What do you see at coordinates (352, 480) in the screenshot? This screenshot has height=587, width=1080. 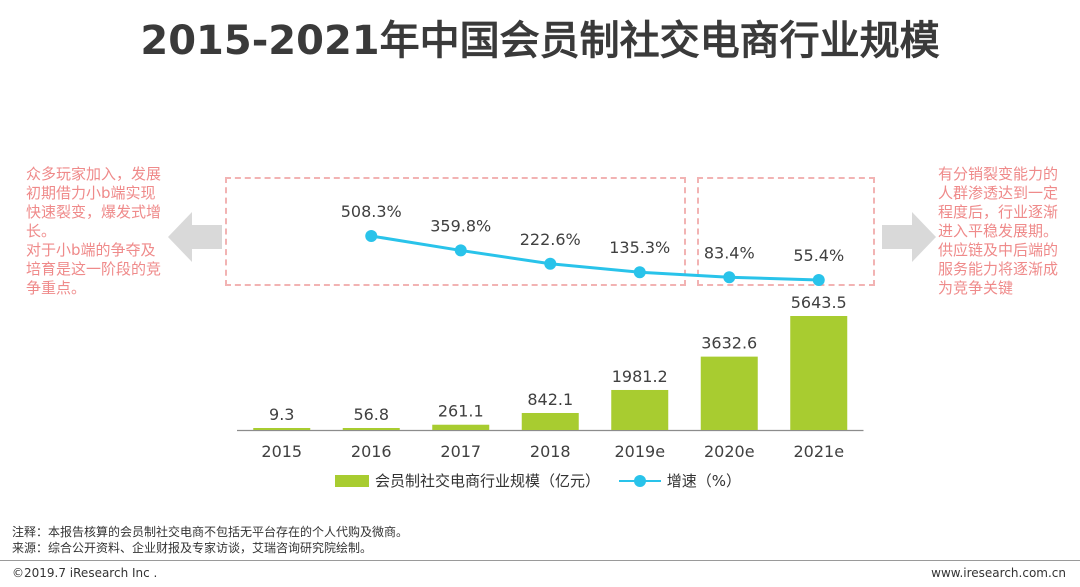 I see `legend-bar-swatch` at bounding box center [352, 480].